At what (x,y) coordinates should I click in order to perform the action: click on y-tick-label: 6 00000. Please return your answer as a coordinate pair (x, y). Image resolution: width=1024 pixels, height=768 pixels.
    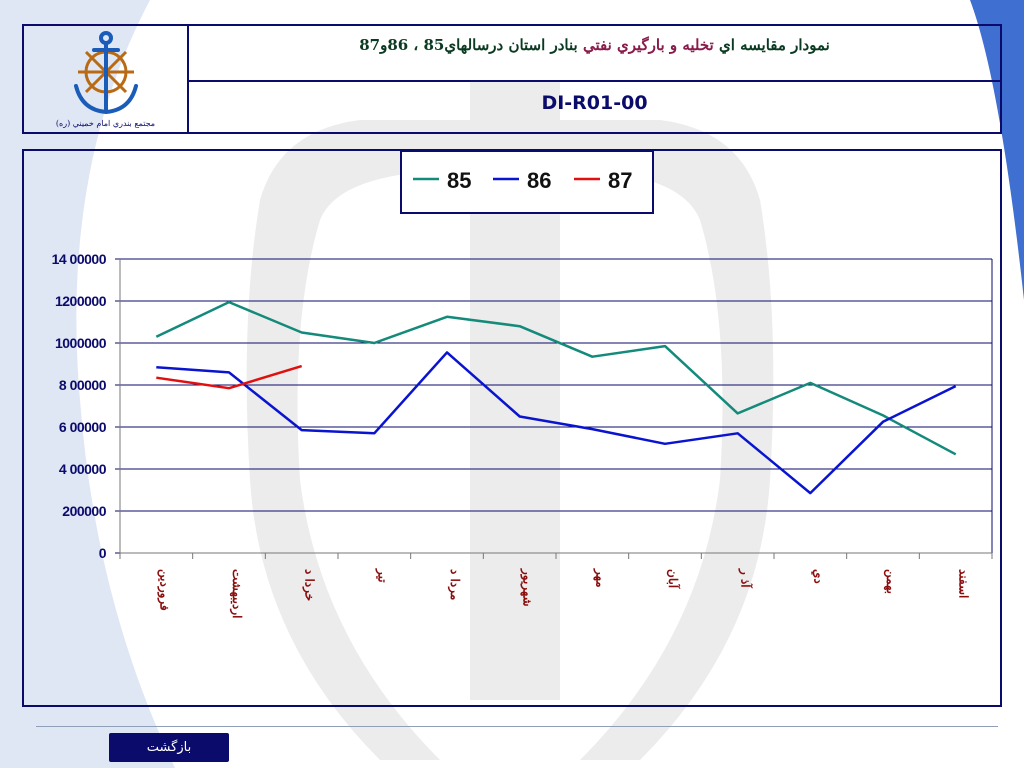
    Looking at the image, I should click on (83, 427).